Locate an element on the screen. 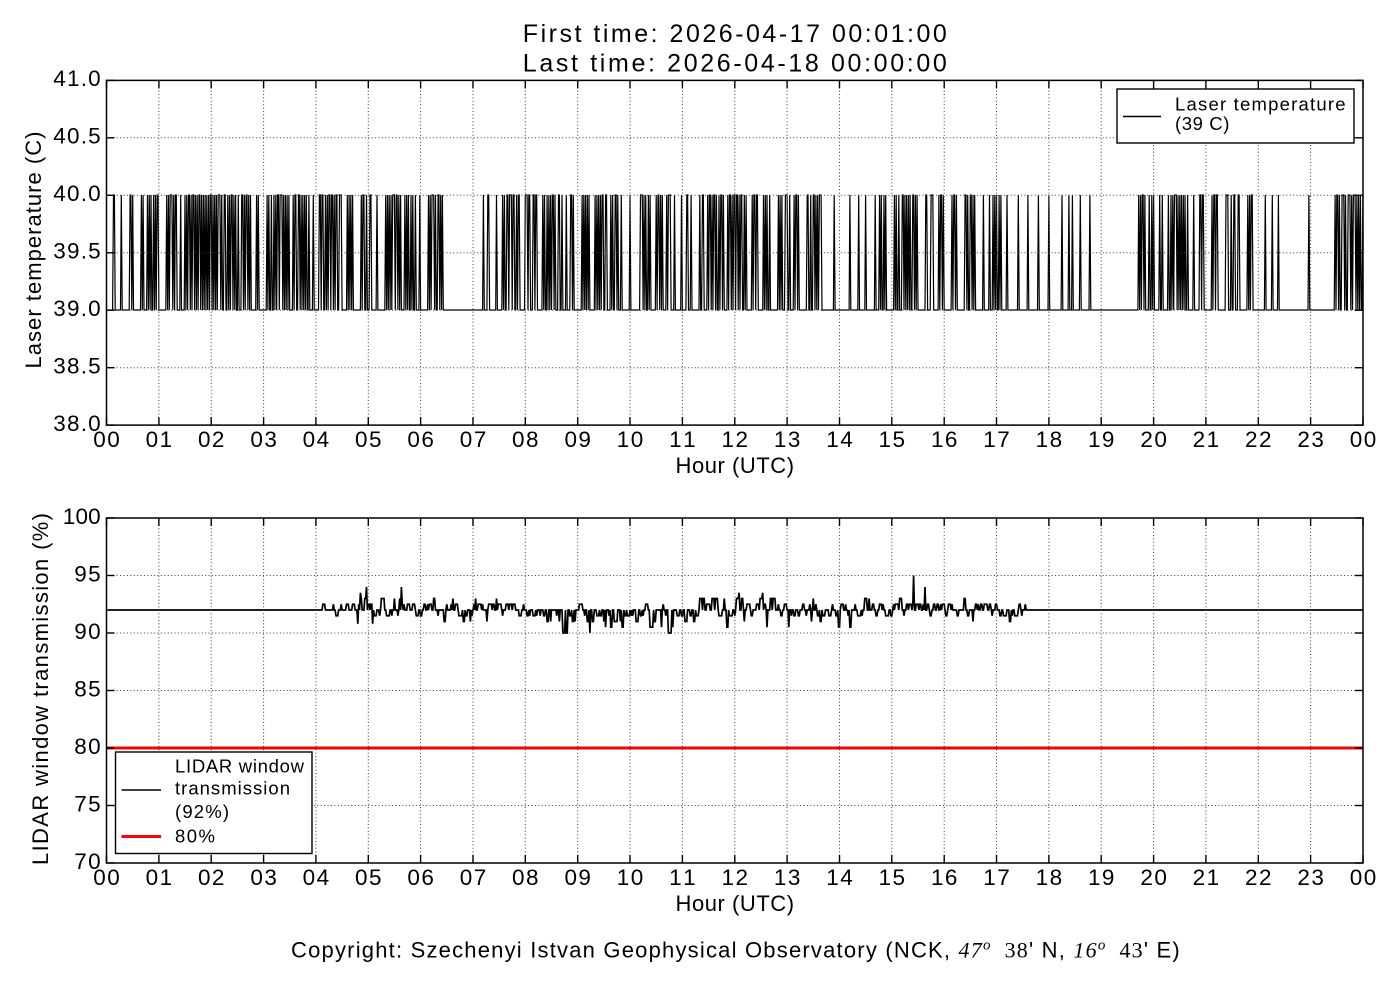 Image resolution: width=1400 pixels, height=1005 pixels. svg-text: 38.0 is located at coordinates (77, 423).